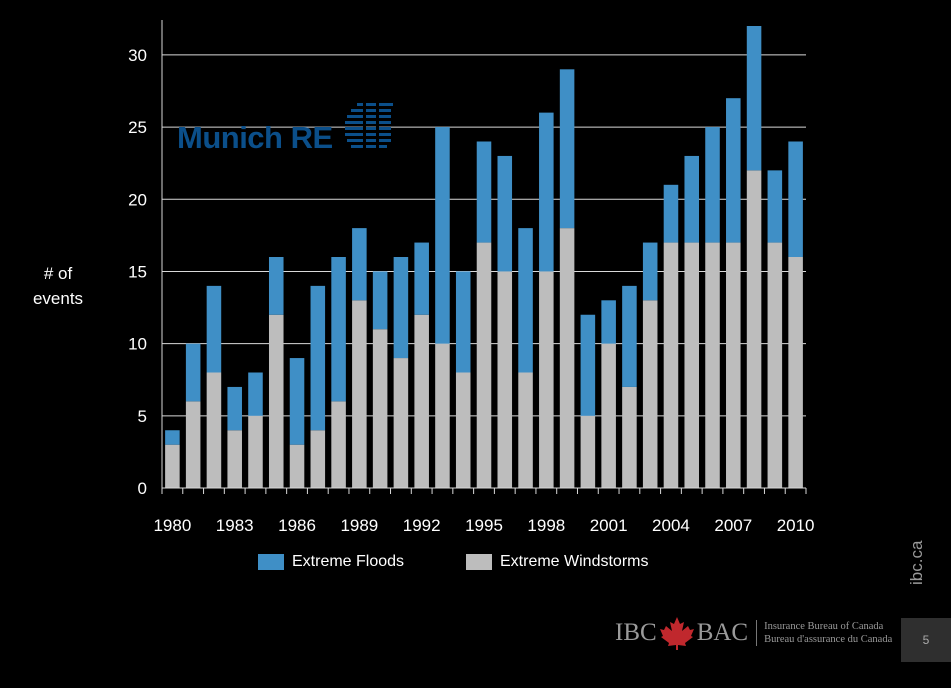 This screenshot has height=688, width=951. Describe the element at coordinates (733, 365) in the screenshot. I see `bar-windstorms-2007` at that location.